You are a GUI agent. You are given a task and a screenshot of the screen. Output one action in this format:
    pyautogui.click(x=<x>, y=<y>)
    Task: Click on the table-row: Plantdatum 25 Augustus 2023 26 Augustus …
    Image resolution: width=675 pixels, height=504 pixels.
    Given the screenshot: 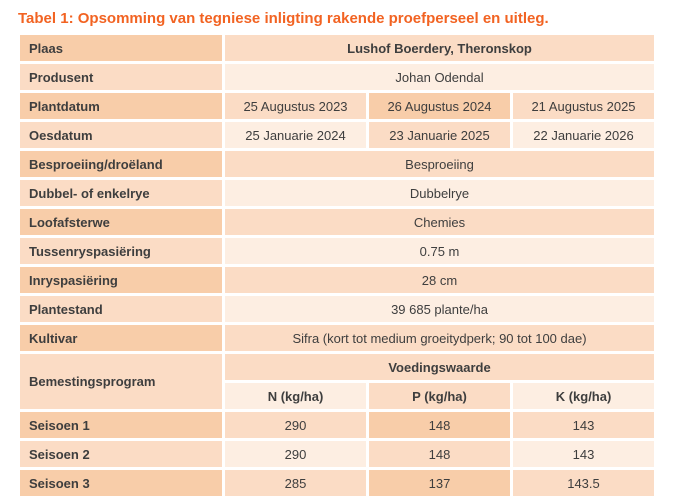 What is the action you would take?
    pyautogui.click(x=337, y=106)
    